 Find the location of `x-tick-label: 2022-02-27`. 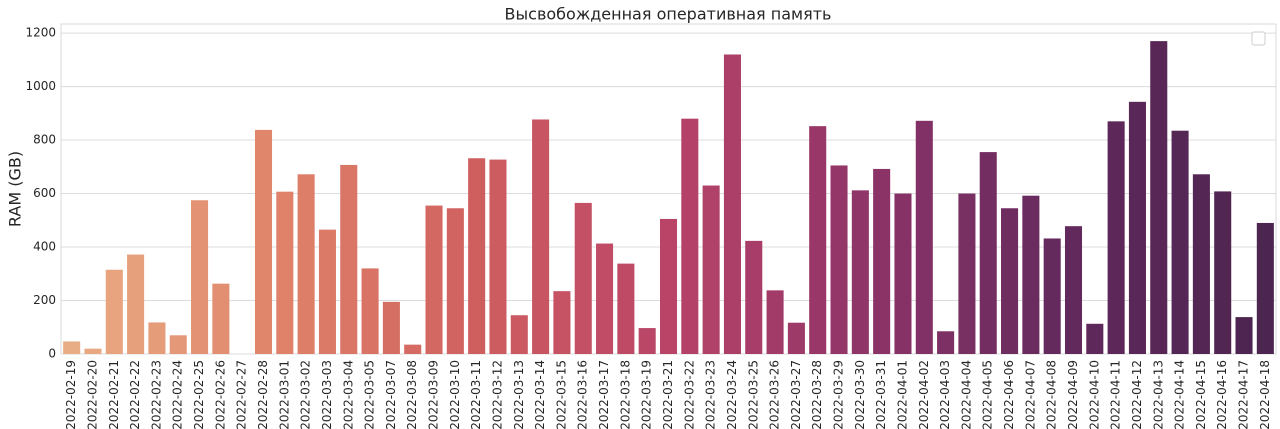

x-tick-label: 2022-02-27 is located at coordinates (242, 394).